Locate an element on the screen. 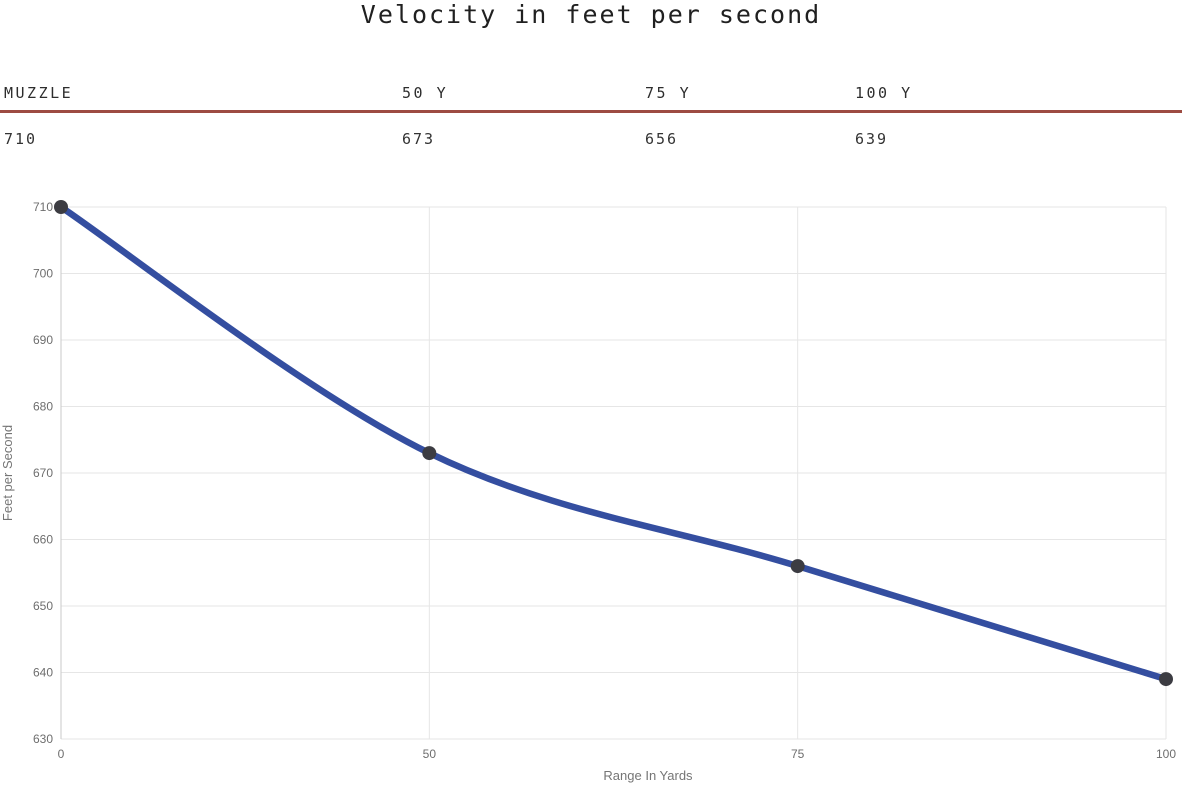 The width and height of the screenshot is (1182, 786). y-tick-label: 650 is located at coordinates (43, 606).